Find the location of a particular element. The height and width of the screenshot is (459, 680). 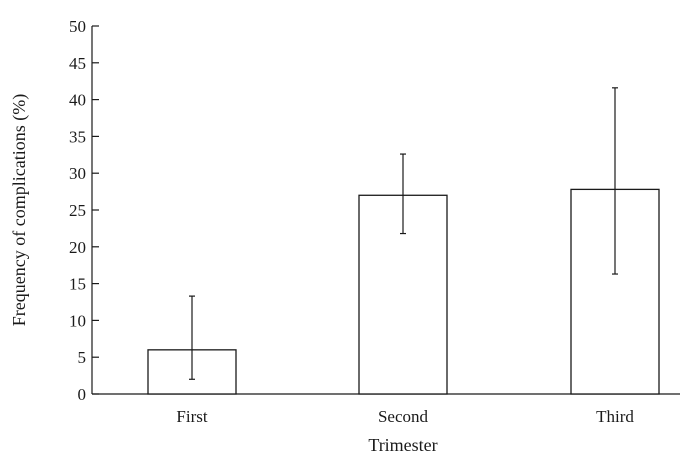

x-axis-label: Trimester is located at coordinates (402, 445).